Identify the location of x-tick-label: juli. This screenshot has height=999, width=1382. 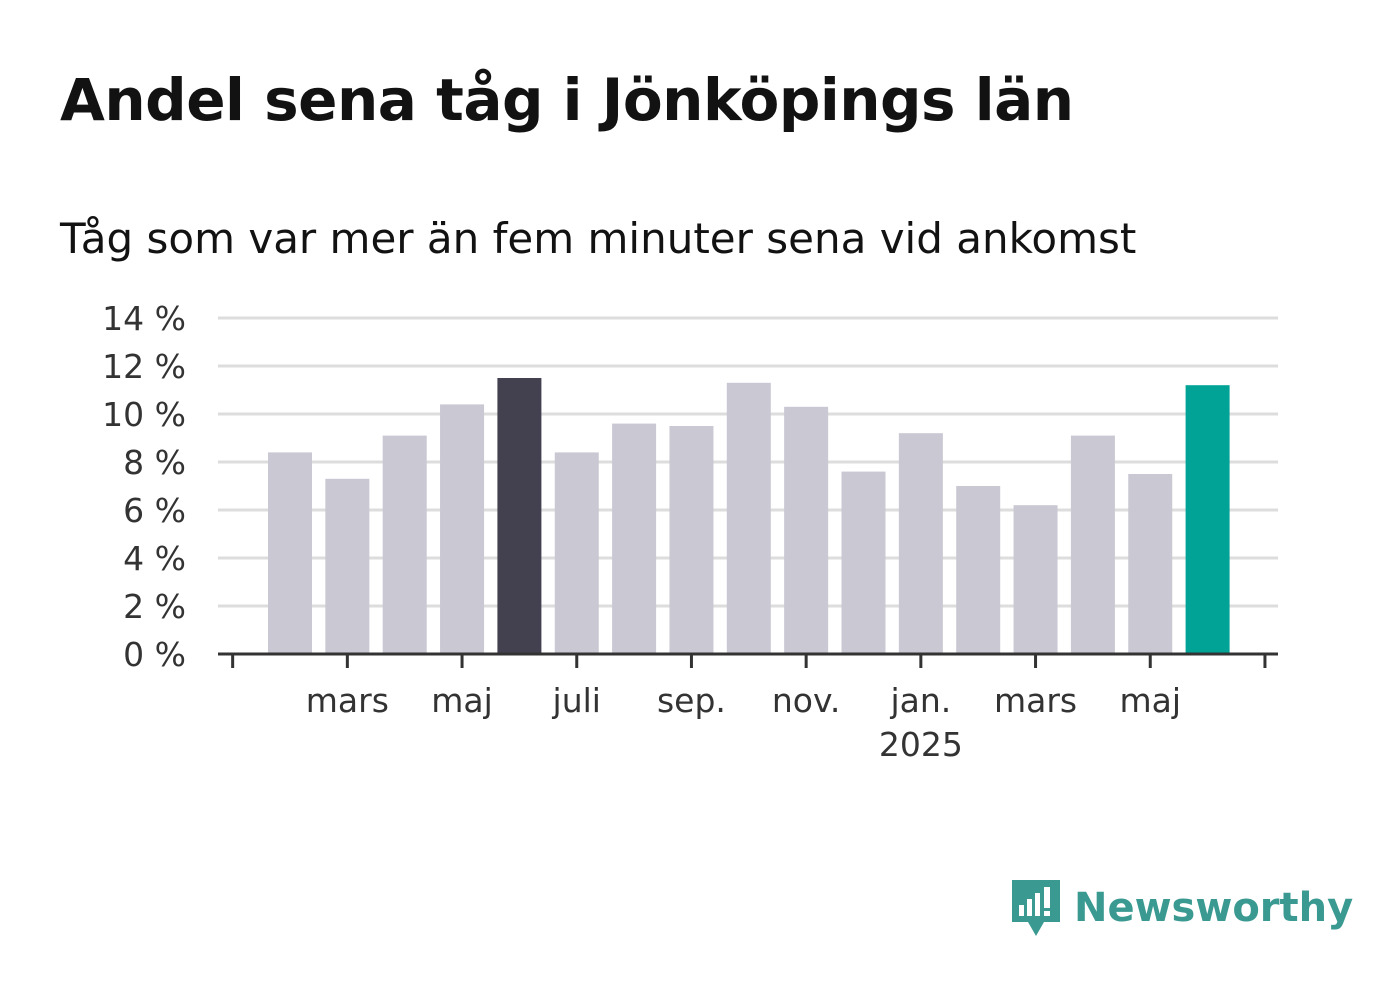
(576, 700).